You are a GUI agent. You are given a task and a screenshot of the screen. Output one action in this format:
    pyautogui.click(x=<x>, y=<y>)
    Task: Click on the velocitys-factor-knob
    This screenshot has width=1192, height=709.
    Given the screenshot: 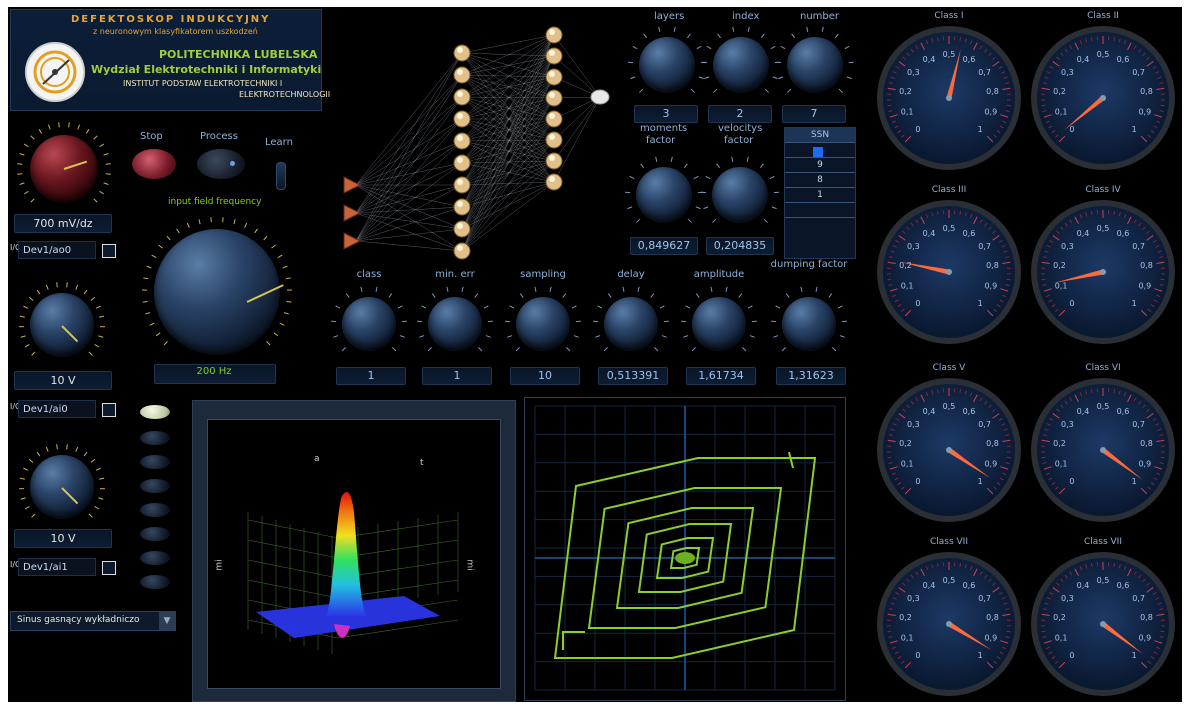 What is the action you would take?
    pyautogui.click(x=740, y=195)
    